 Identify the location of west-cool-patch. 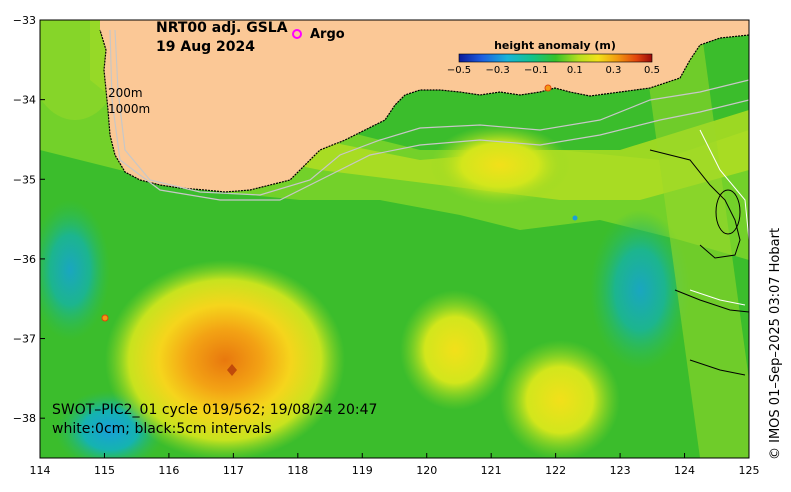
(75, 270).